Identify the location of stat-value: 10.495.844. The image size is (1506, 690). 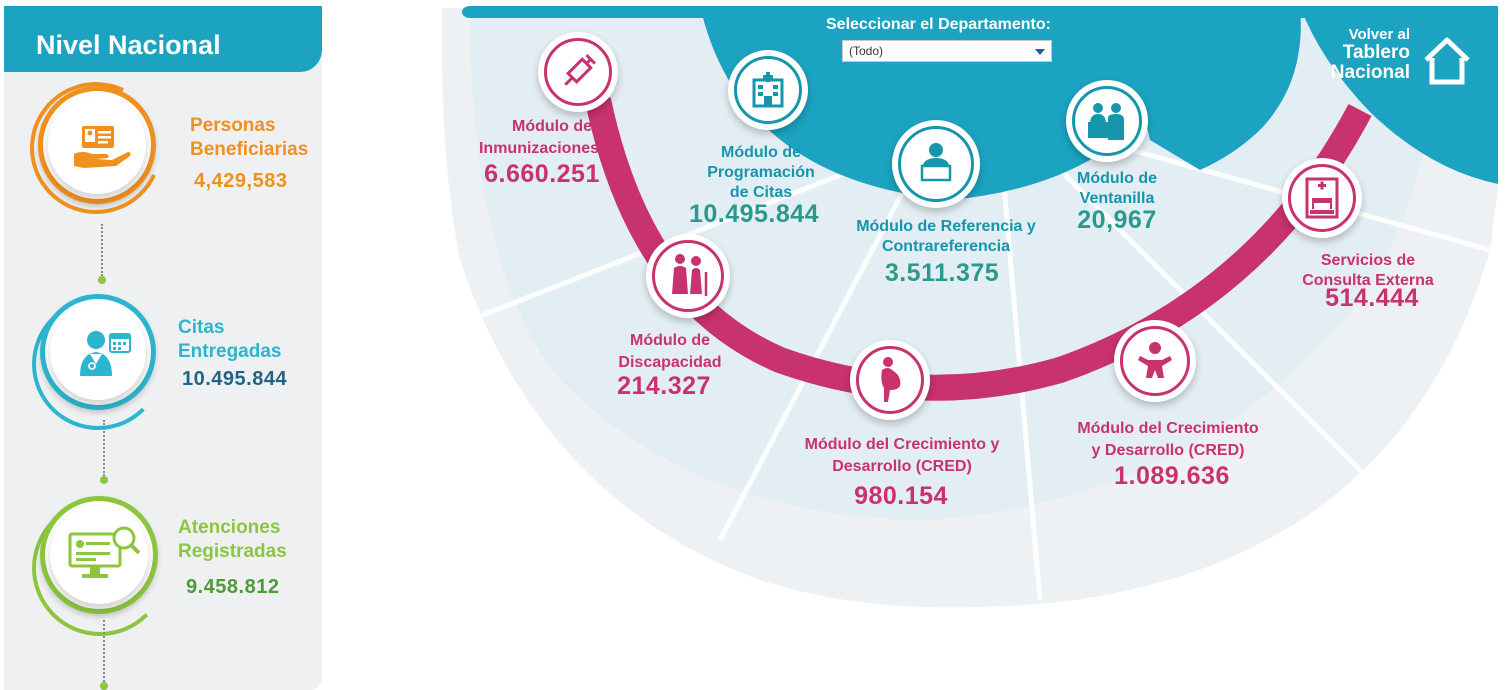
(235, 379).